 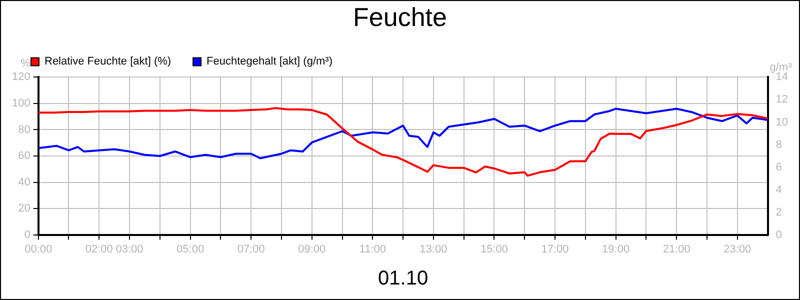 What do you see at coordinates (190, 249) in the screenshot?
I see `x-tick-label: 05:00` at bounding box center [190, 249].